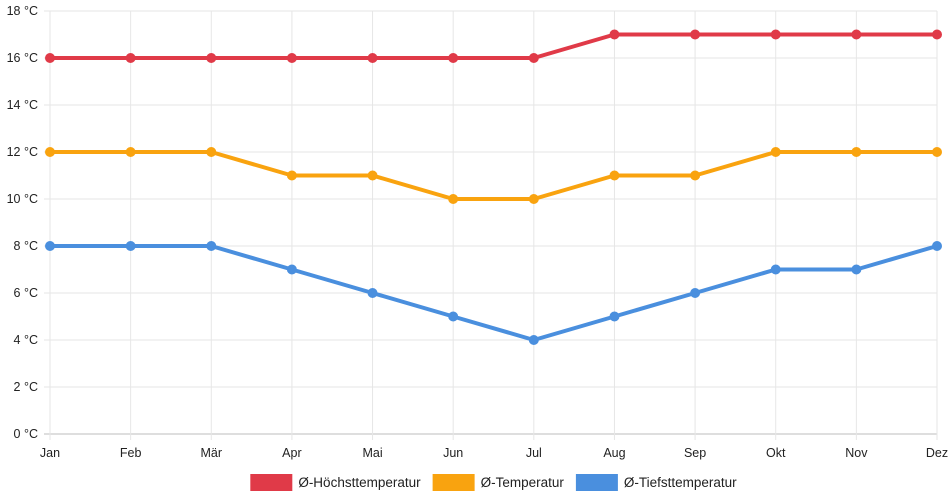 This screenshot has height=500, width=952. What do you see at coordinates (212, 453) in the screenshot?
I see `x-tick-label: Mär` at bounding box center [212, 453].